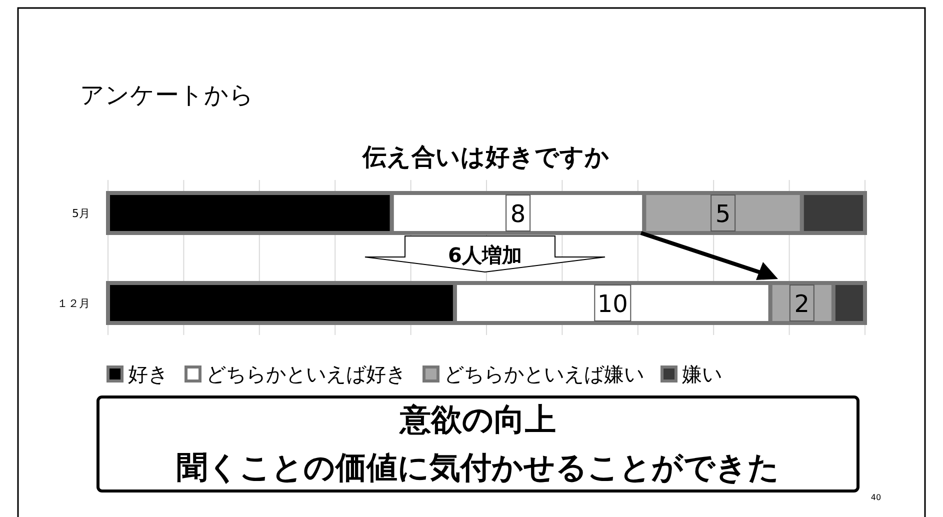 This screenshot has width=943, height=517. I want to click on chart-title: アンケートから, so click(167, 95).